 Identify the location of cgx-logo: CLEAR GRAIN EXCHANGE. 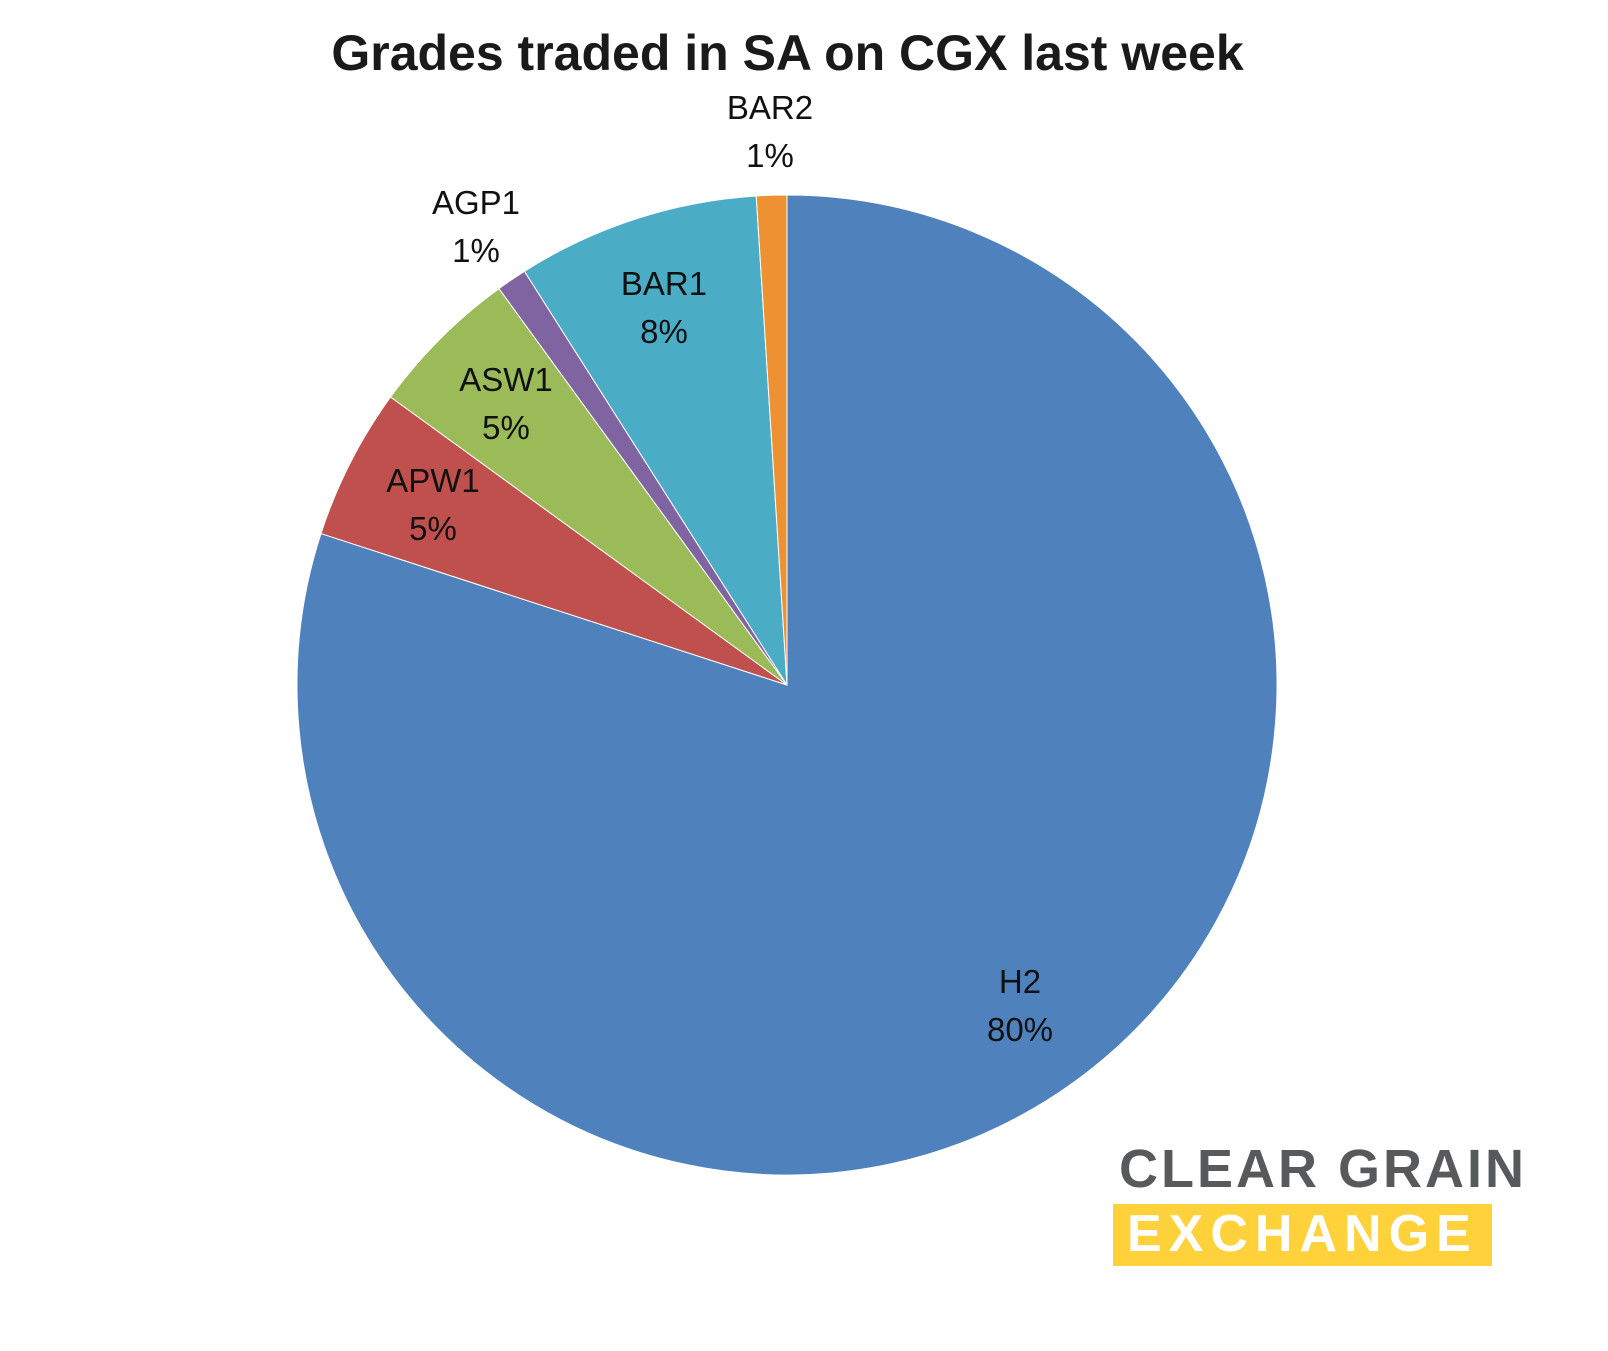
(1320, 1204).